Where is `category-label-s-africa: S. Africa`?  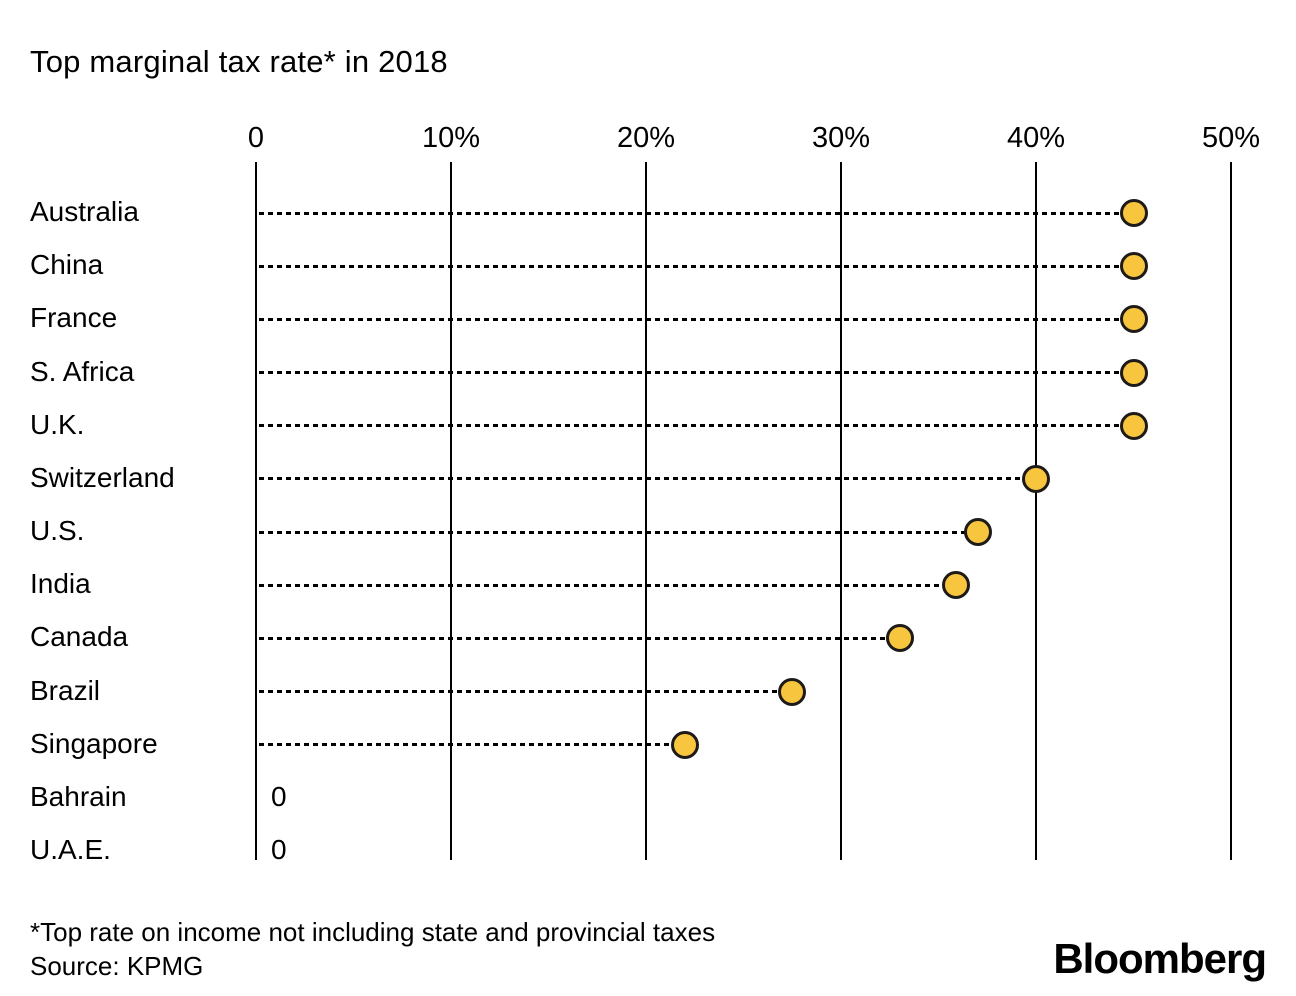 category-label-s-africa: S. Africa is located at coordinates (82, 371).